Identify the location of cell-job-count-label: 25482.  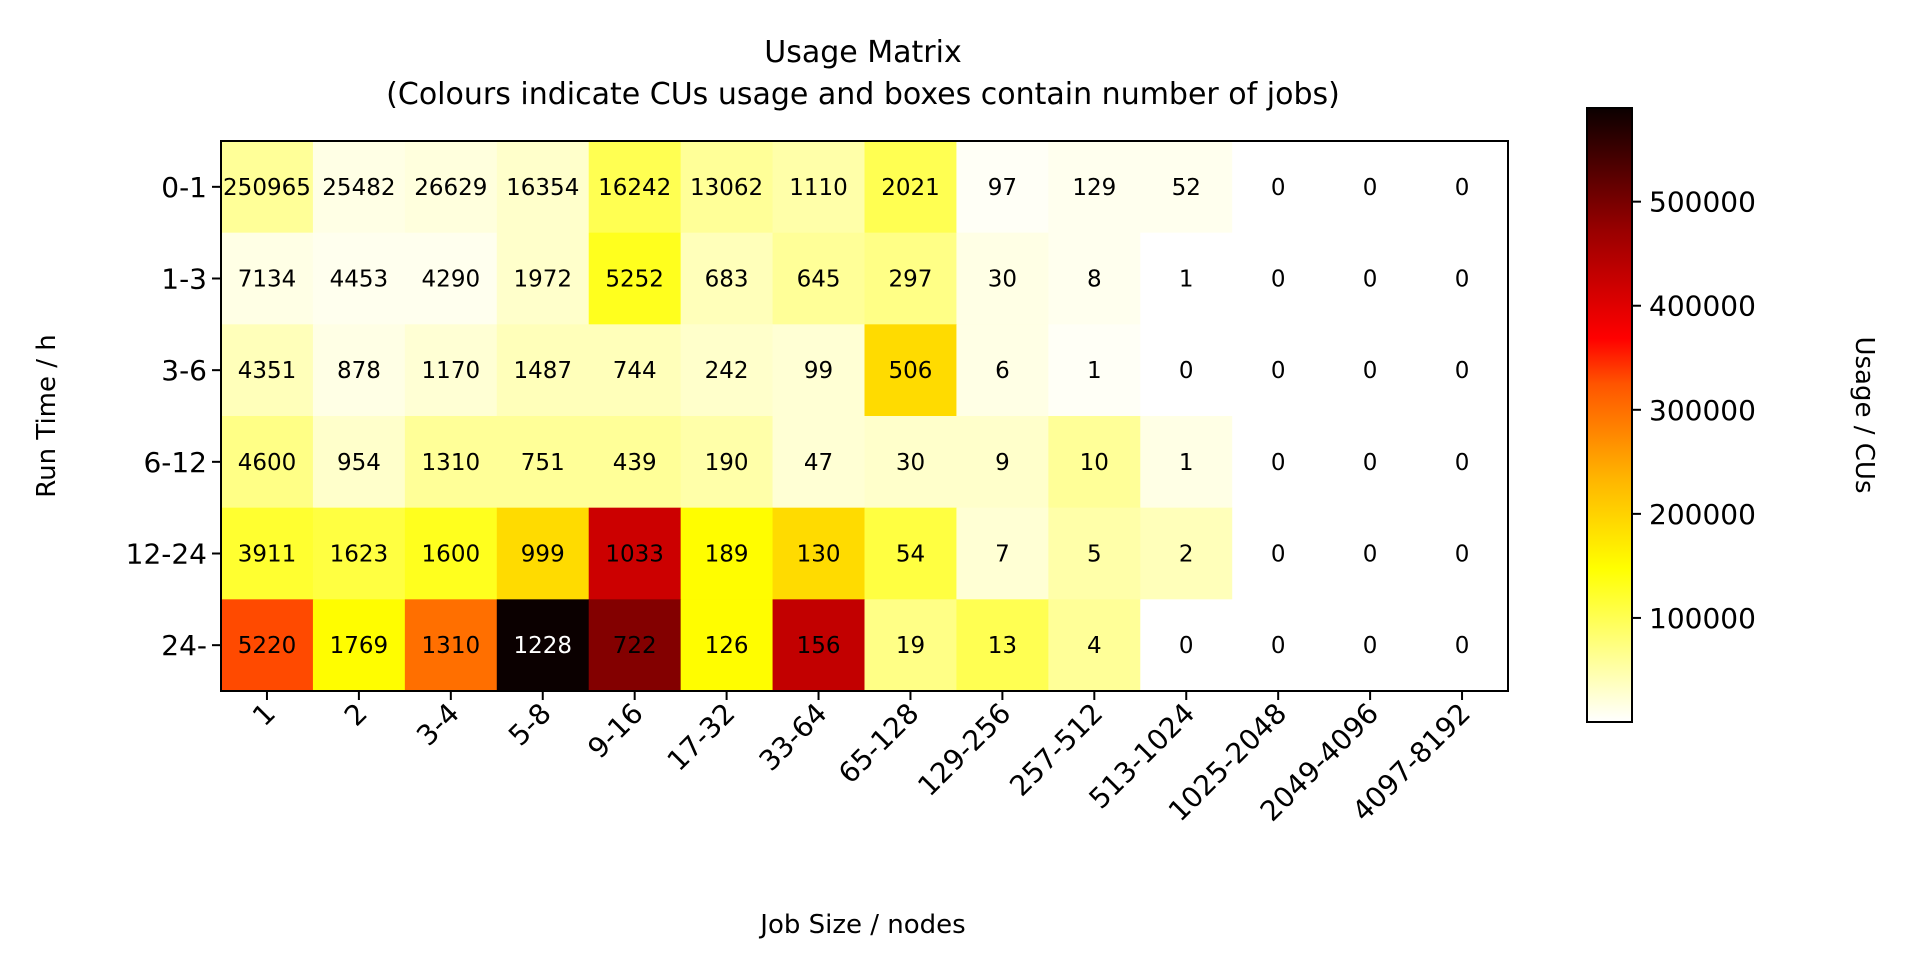
(358, 188).